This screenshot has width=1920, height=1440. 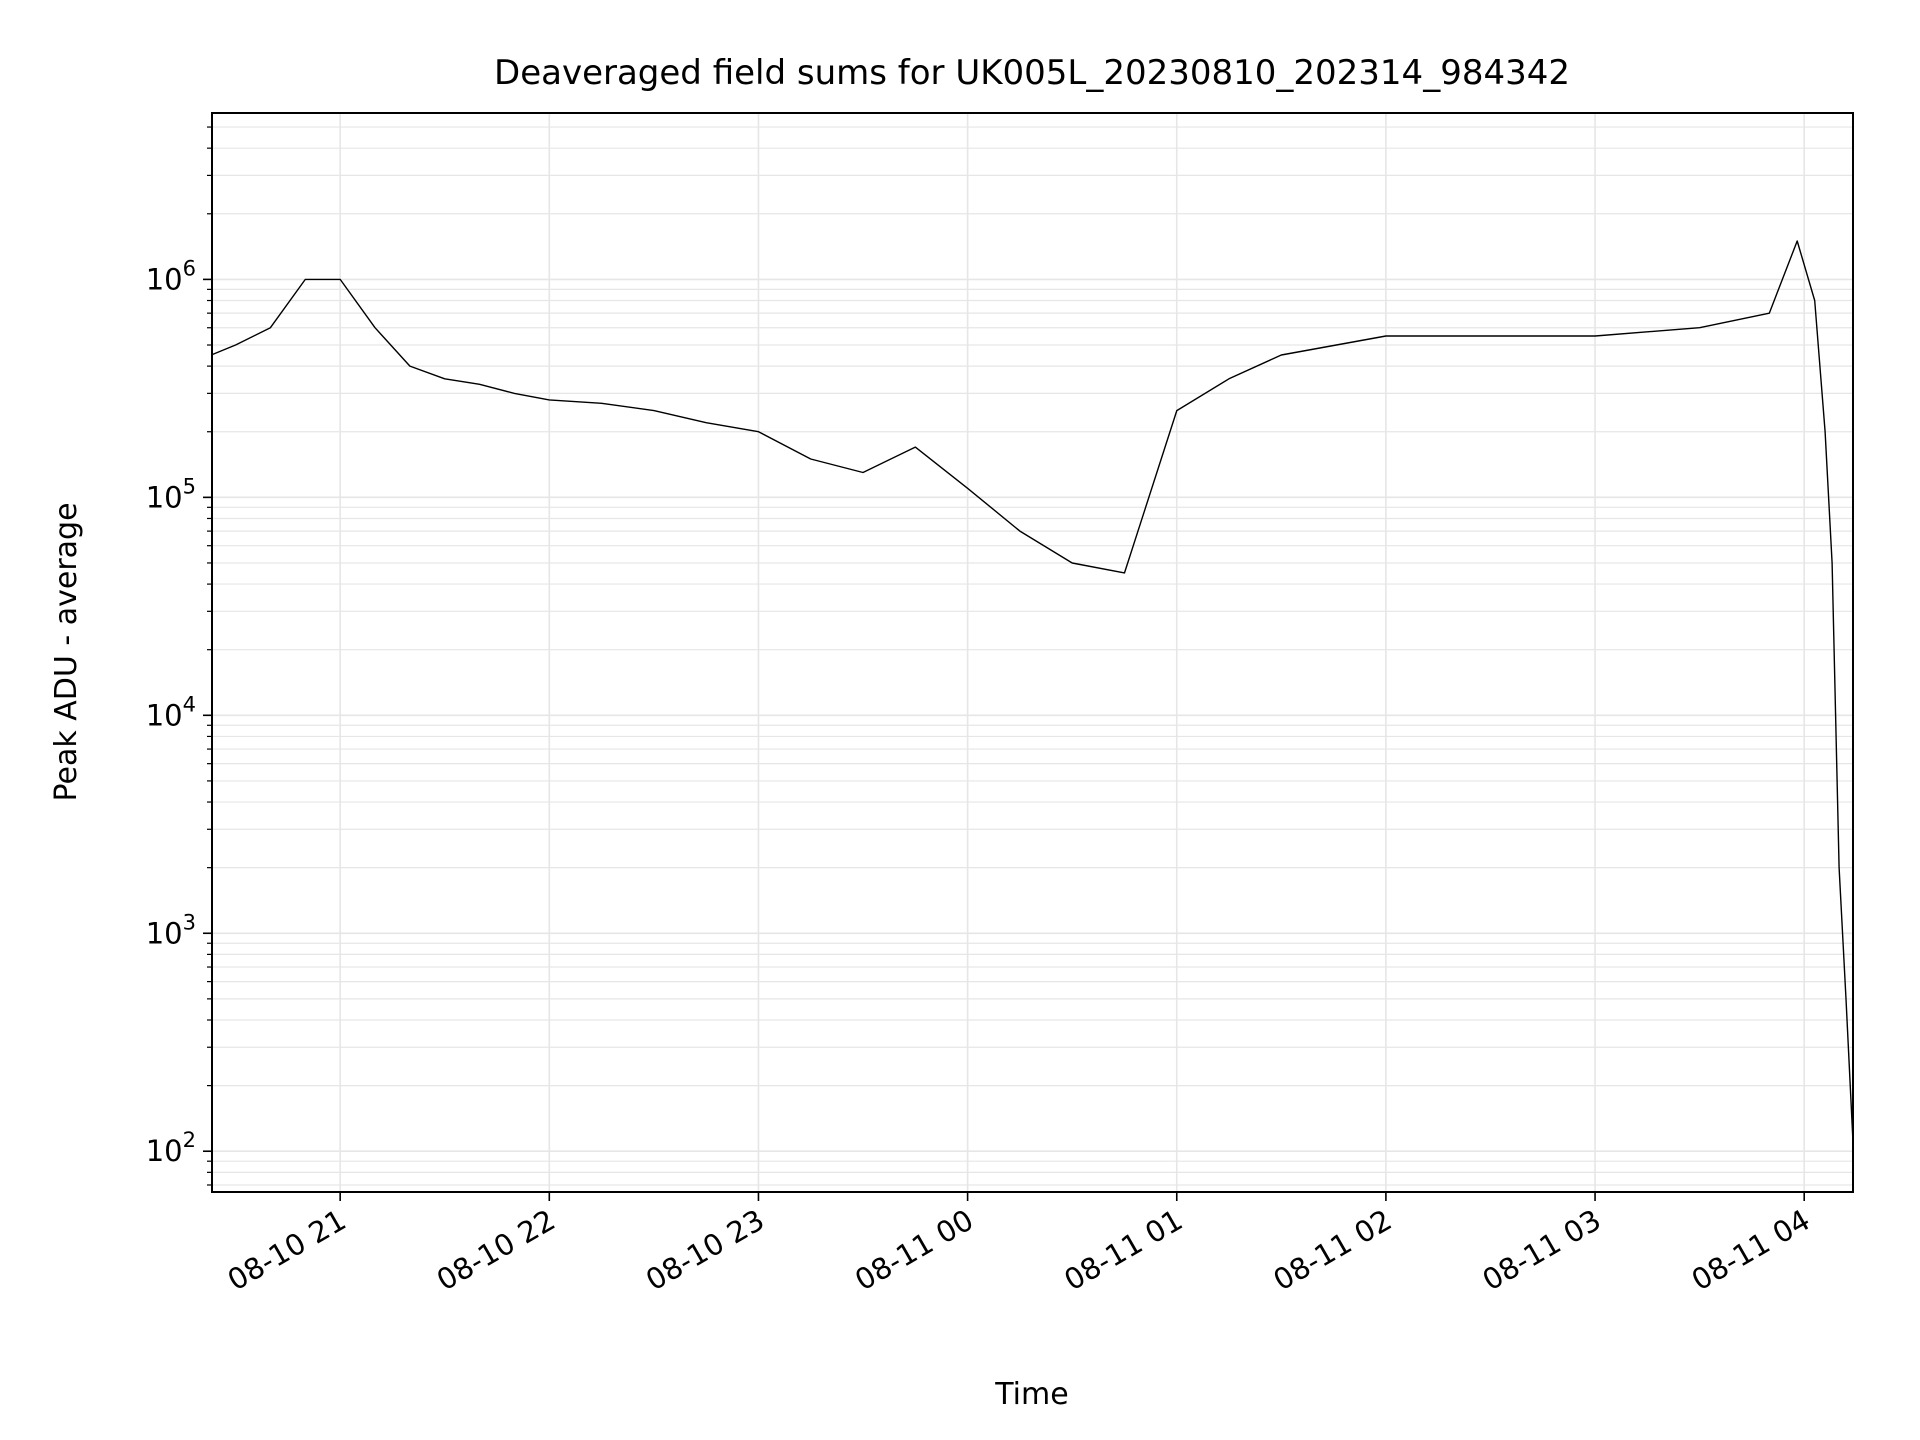 What do you see at coordinates (171, 276) in the screenshot?
I see `y-tick-label: 10⁶` at bounding box center [171, 276].